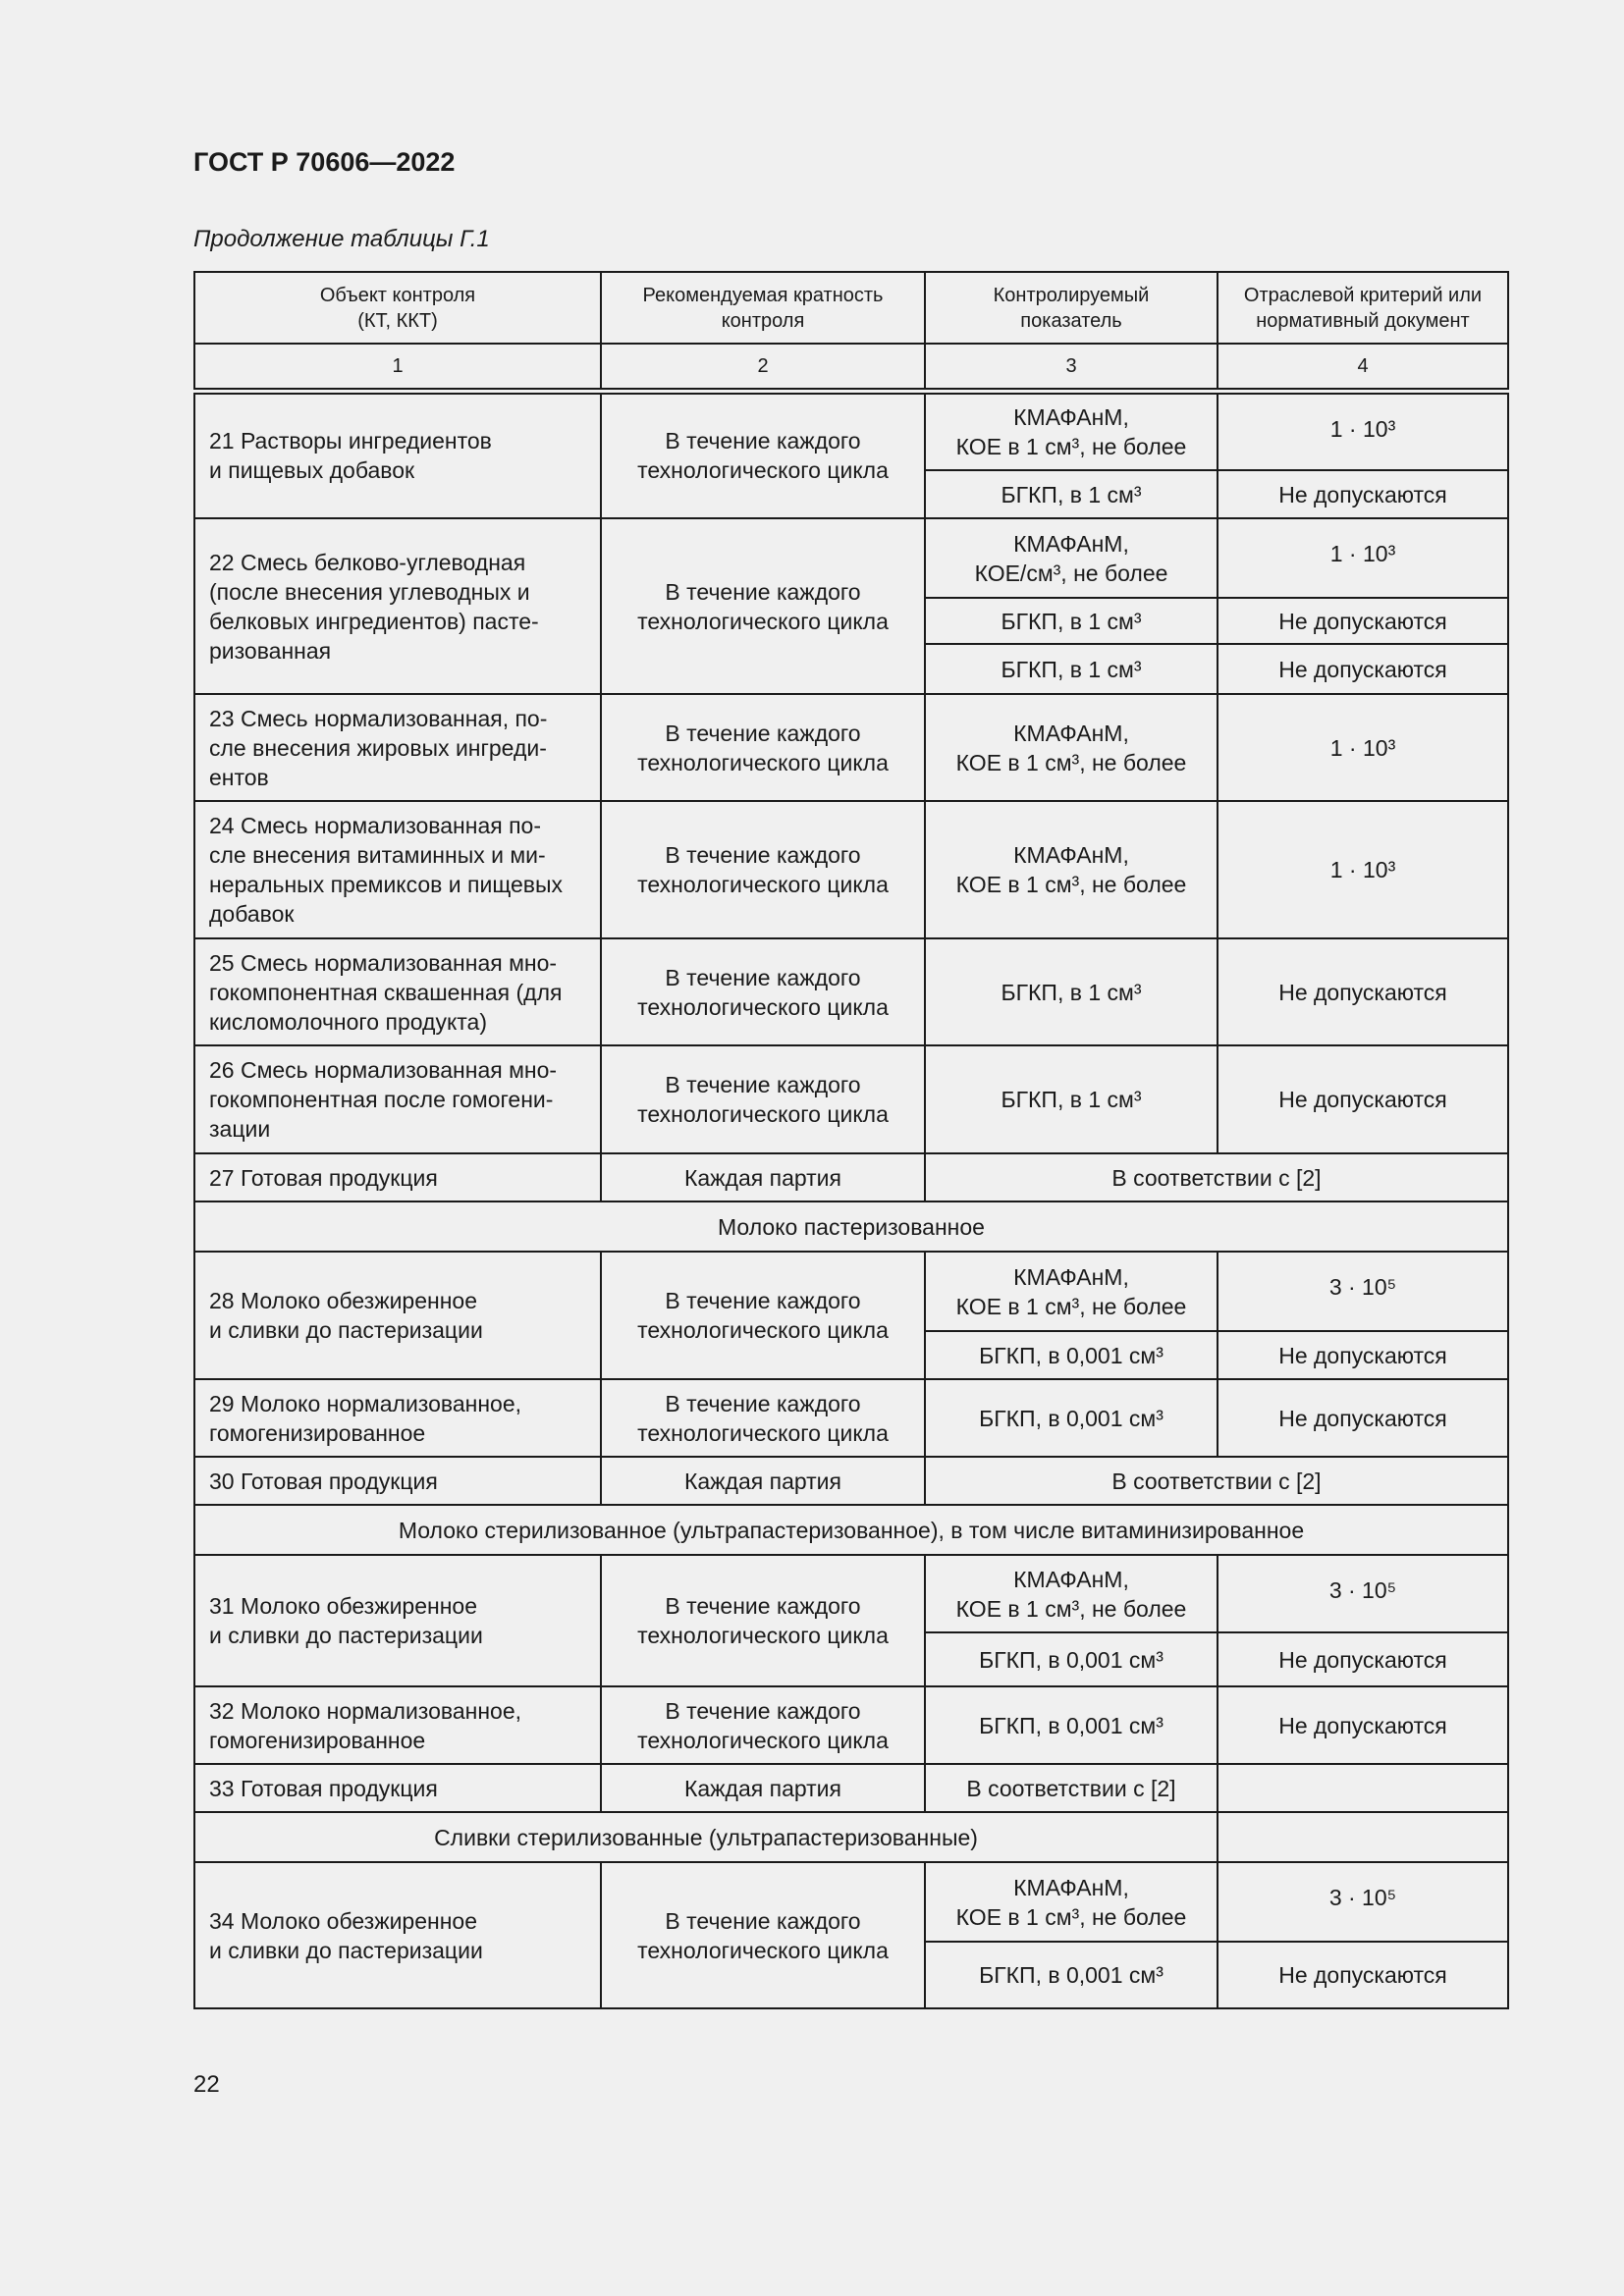 Image resolution: width=1624 pixels, height=2296 pixels. What do you see at coordinates (397, 1177) in the screenshot?
I see `control-object: 27 Готовая продукция` at bounding box center [397, 1177].